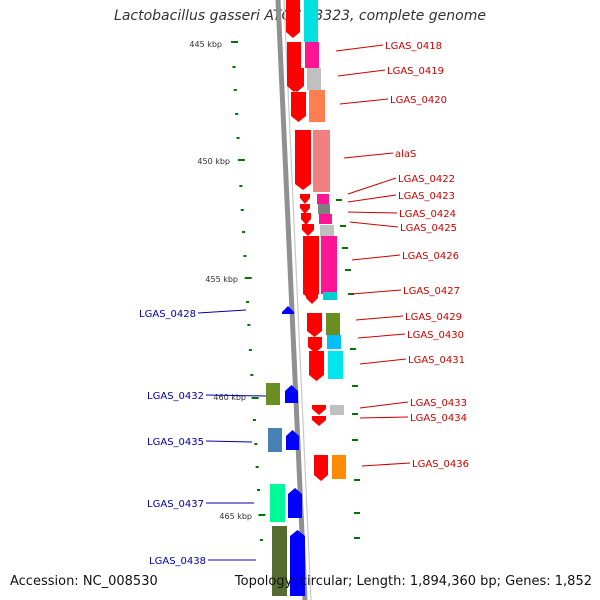 Image resolution: width=600 pixels, height=600 pixels. I want to click on gene-features, so click(305, 298).